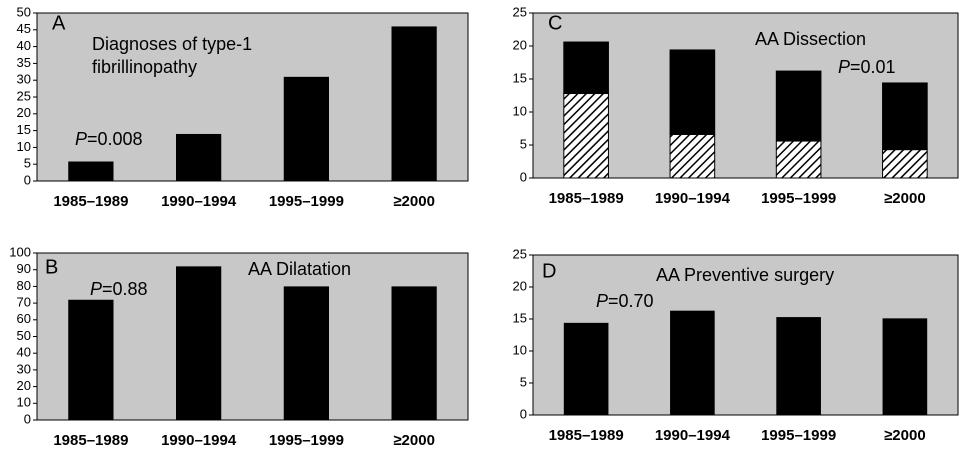  I want to click on y-tick-label: 35, so click(24, 62).